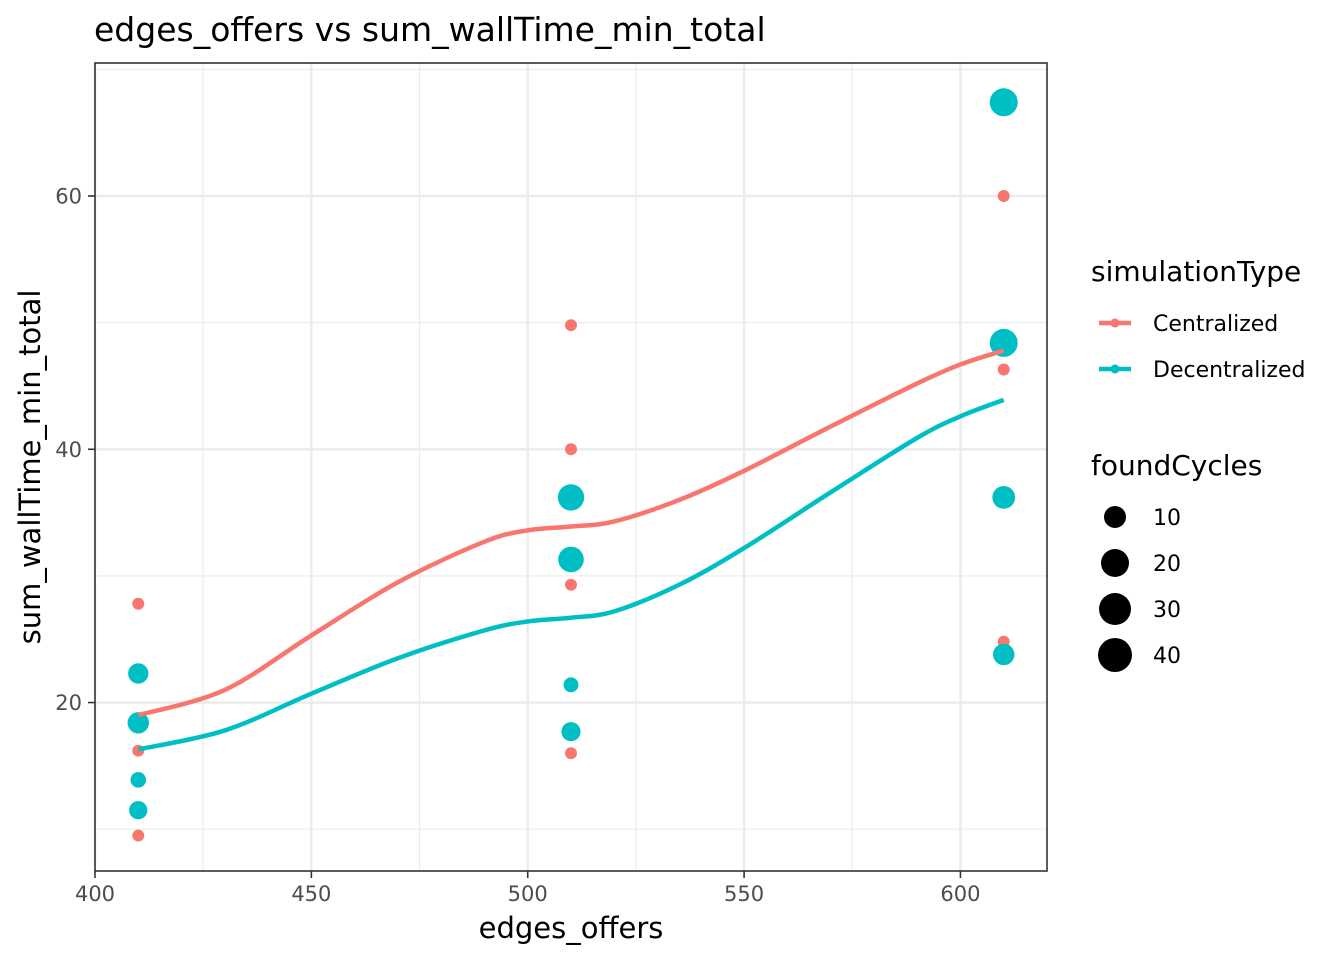  What do you see at coordinates (1167, 610) in the screenshot?
I see `legend-size-label: 30` at bounding box center [1167, 610].